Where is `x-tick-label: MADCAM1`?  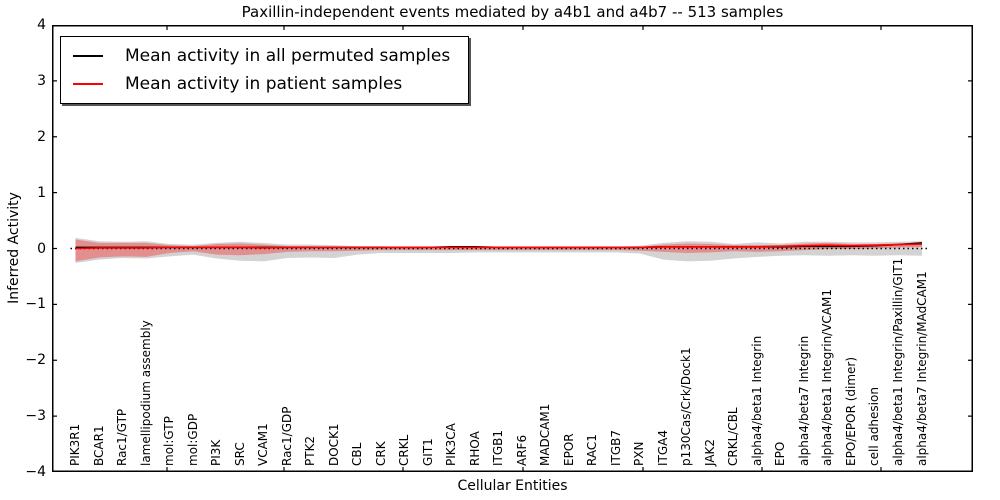
x-tick-label: MADCAM1 is located at coordinates (545, 434).